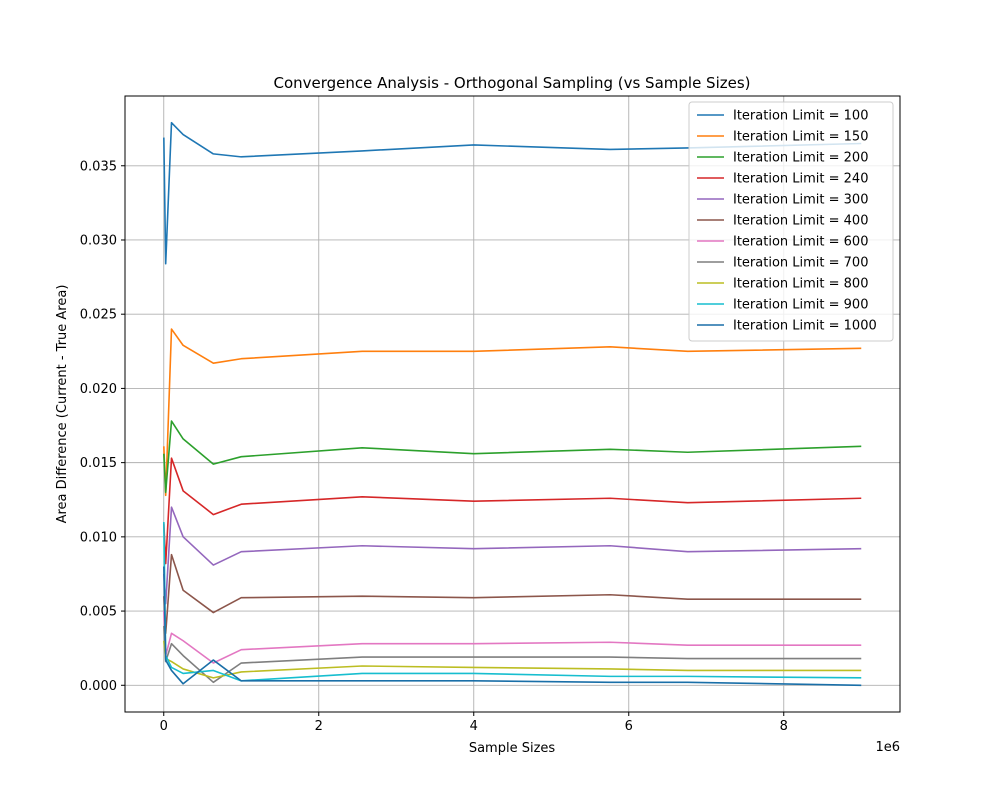 Image resolution: width=1000 pixels, height=800 pixels. What do you see at coordinates (98, 389) in the screenshot?
I see `y-tick-label: 0.020` at bounding box center [98, 389].